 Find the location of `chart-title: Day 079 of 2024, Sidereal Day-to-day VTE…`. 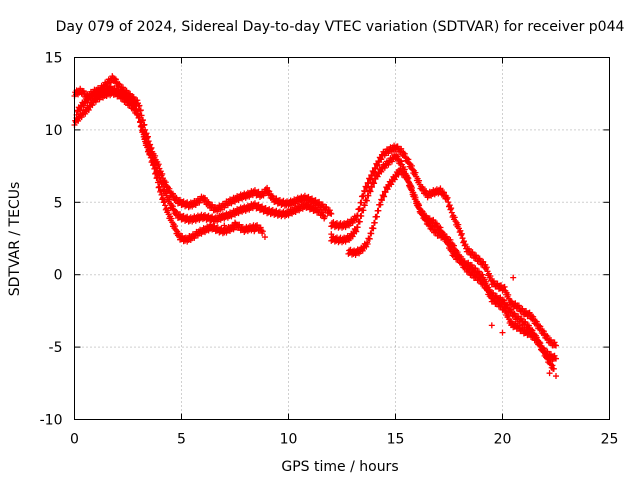

chart-title: Day 079 of 2024, Sidereal Day-to-day VTE… is located at coordinates (340, 27).